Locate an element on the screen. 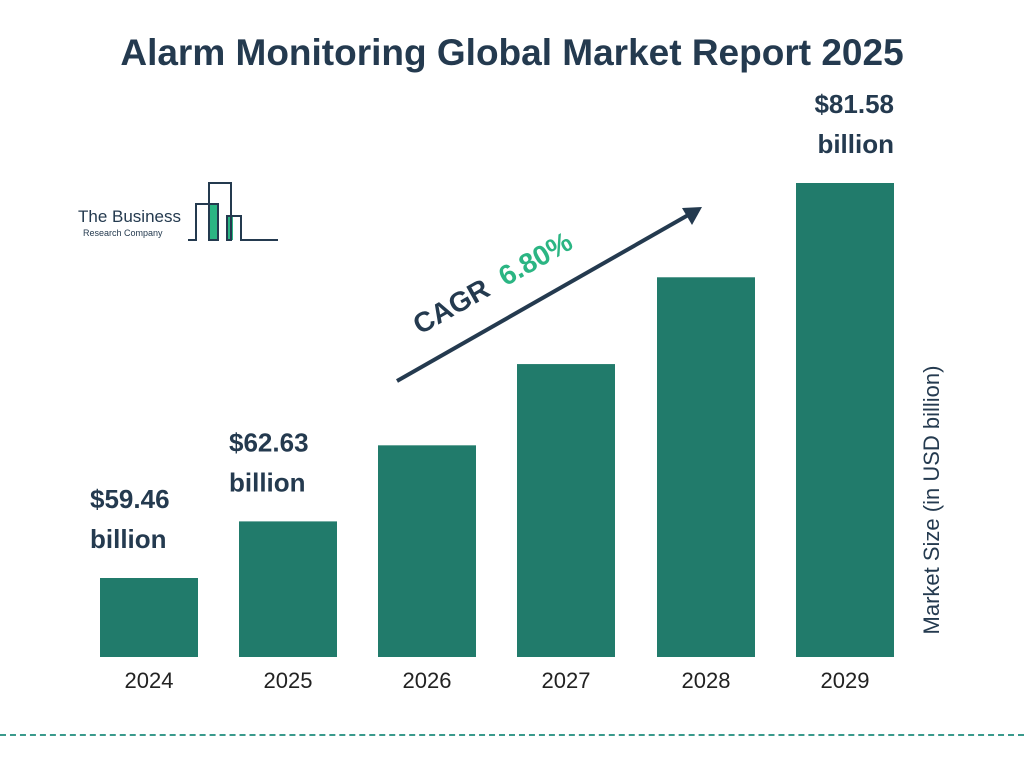 The height and width of the screenshot is (768, 1024). svg-text: CAGR 6.80% is located at coordinates (493, 283).